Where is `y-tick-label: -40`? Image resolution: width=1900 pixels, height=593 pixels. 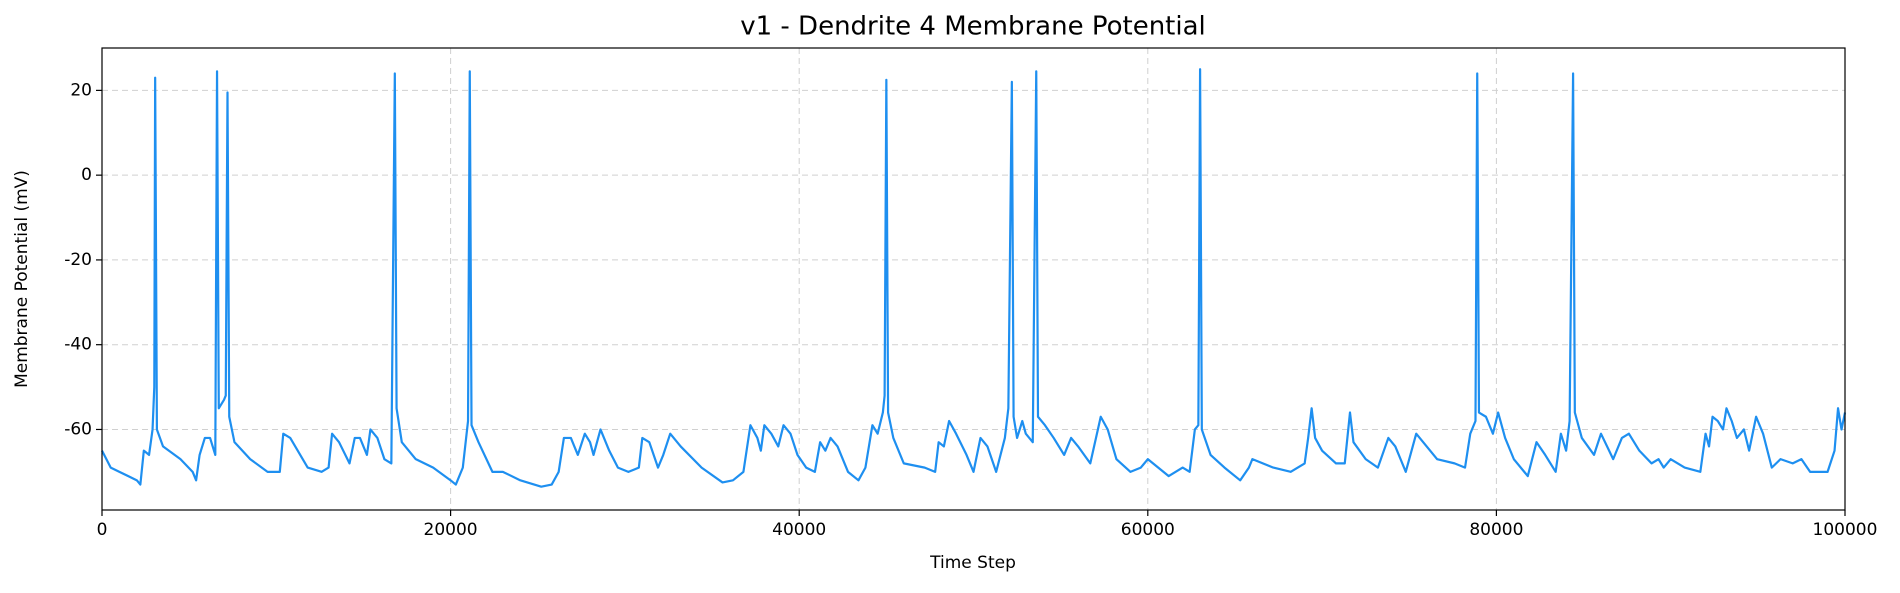
y-tick-label: -40 is located at coordinates (78, 345).